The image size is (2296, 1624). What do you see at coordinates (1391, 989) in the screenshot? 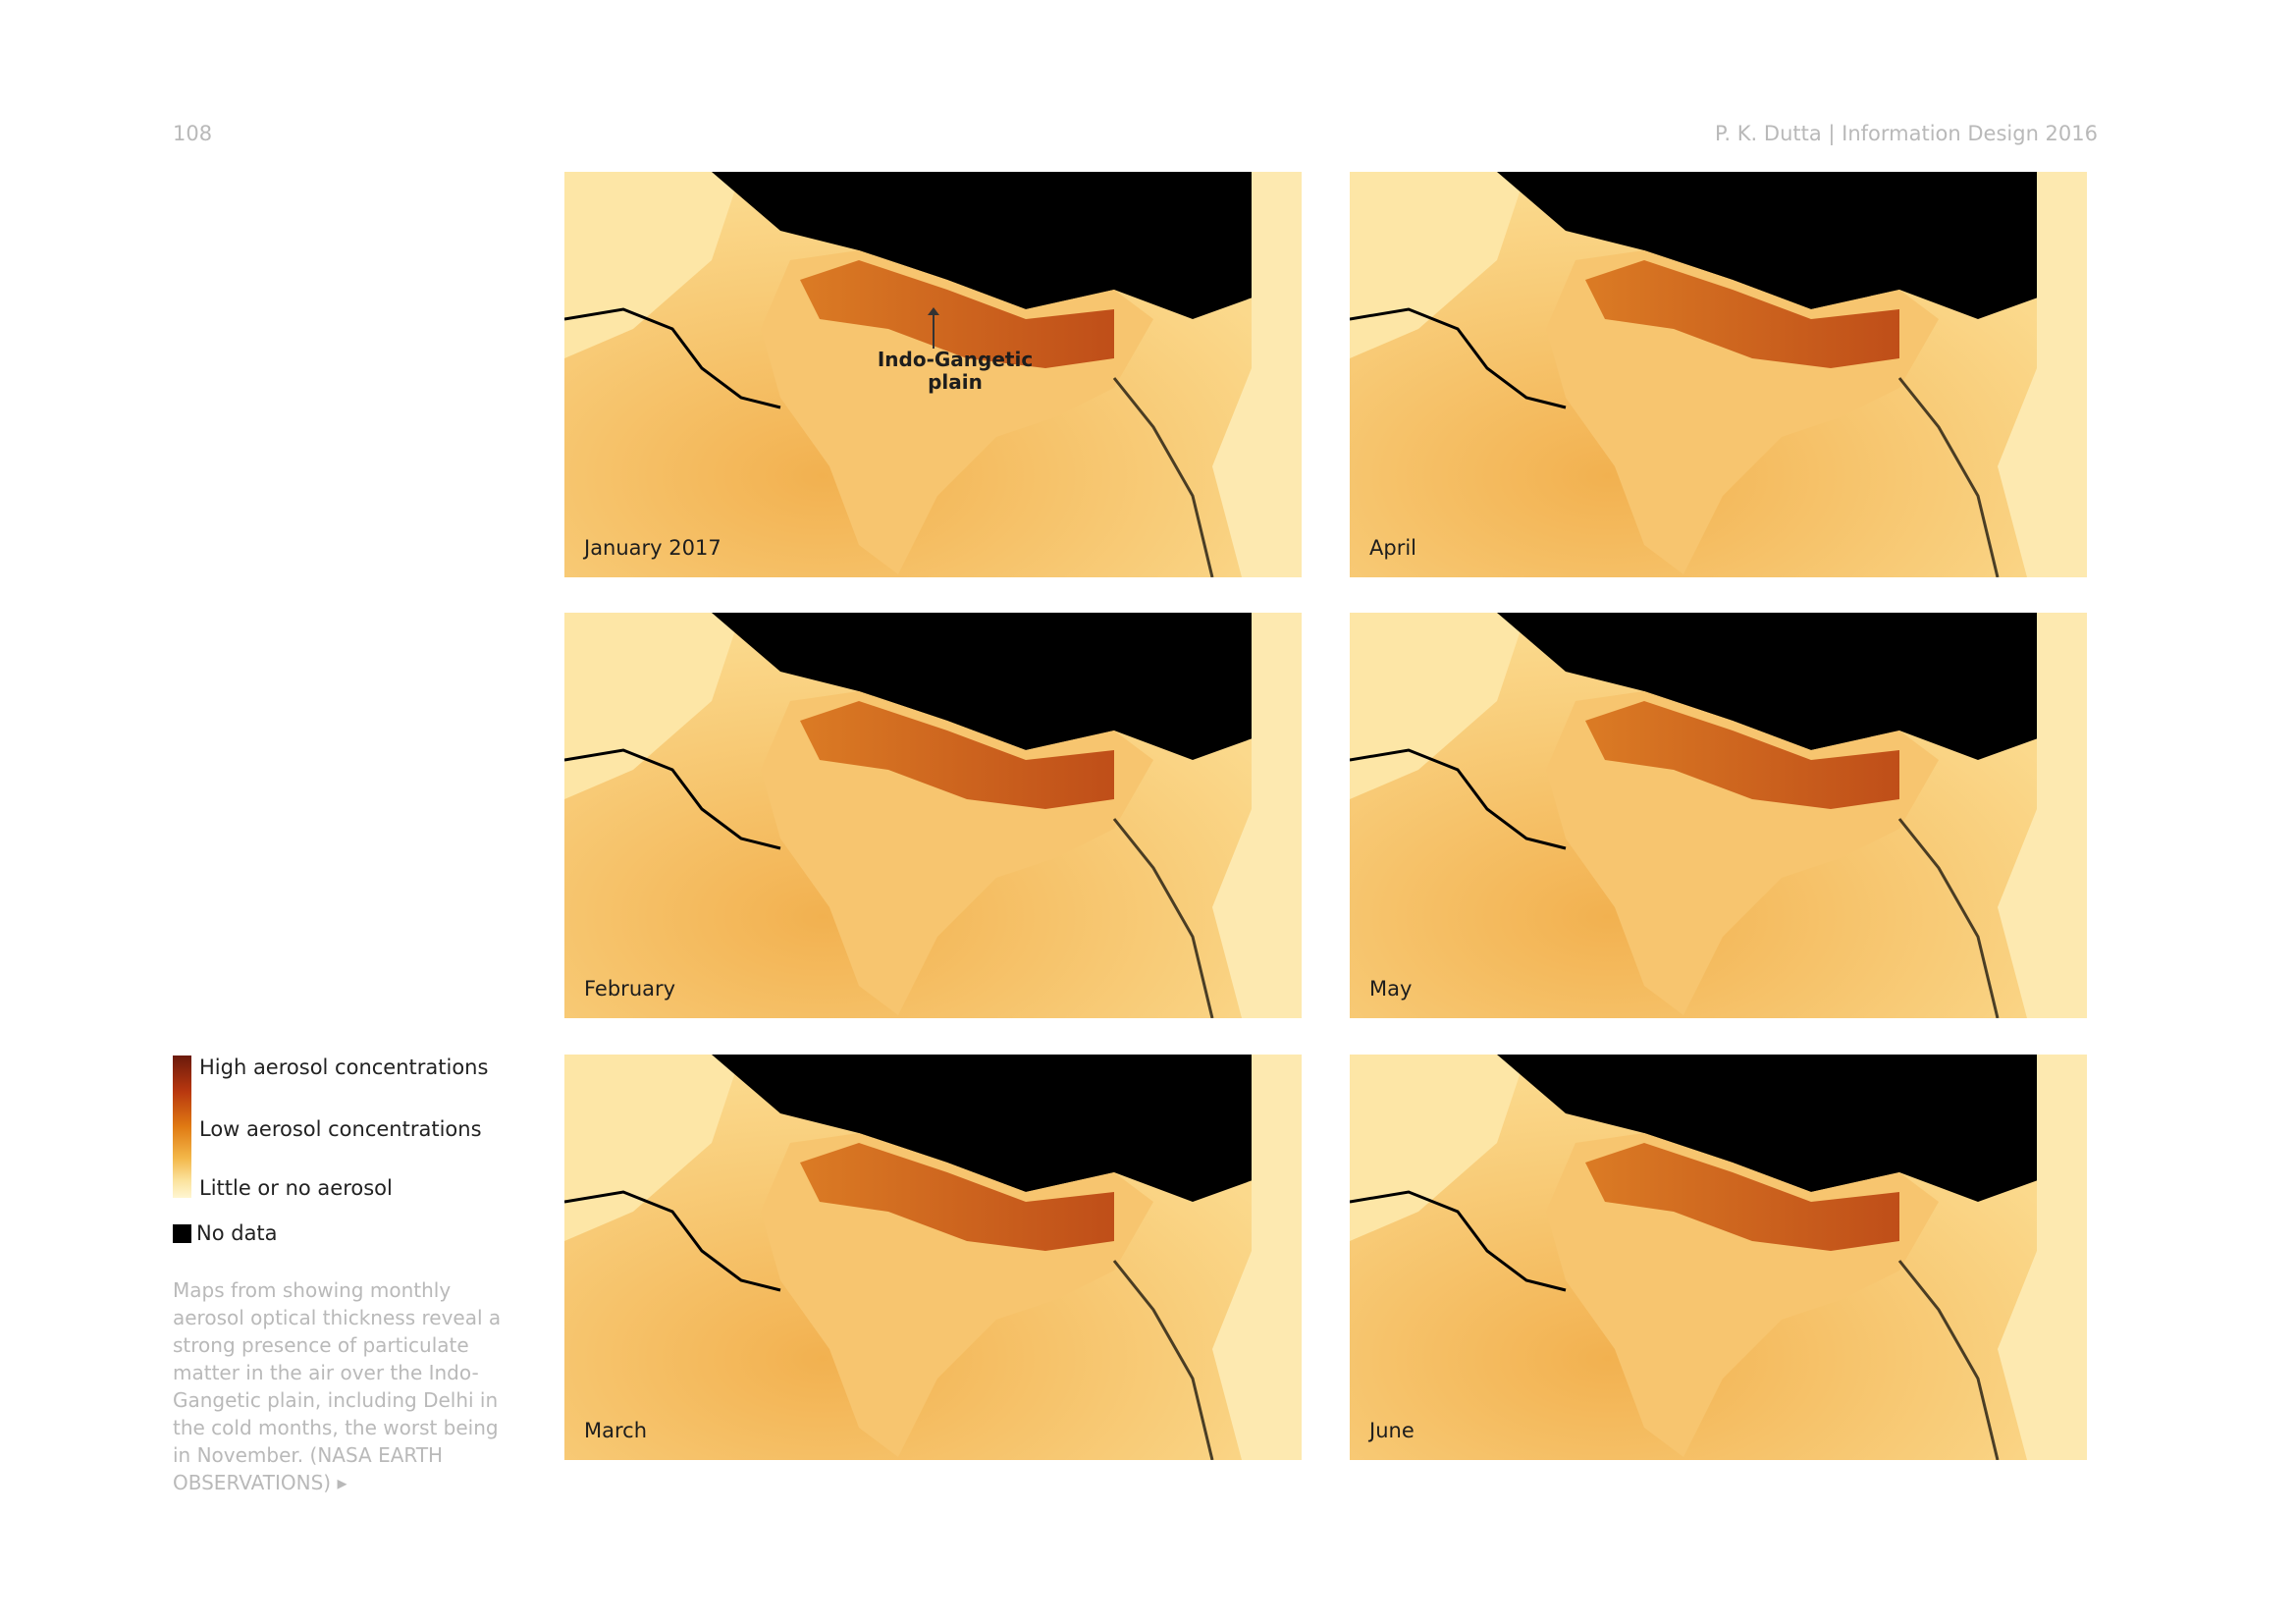
I see `map-label: May` at bounding box center [1391, 989].